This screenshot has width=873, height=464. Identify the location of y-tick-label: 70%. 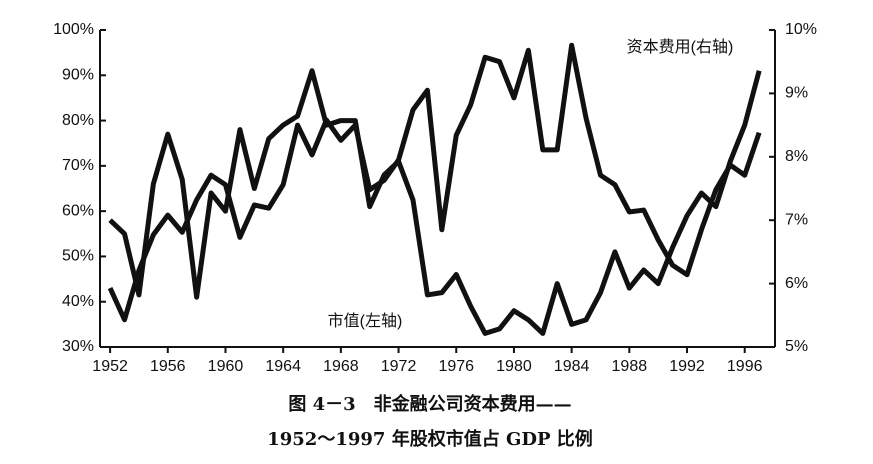
(78, 165).